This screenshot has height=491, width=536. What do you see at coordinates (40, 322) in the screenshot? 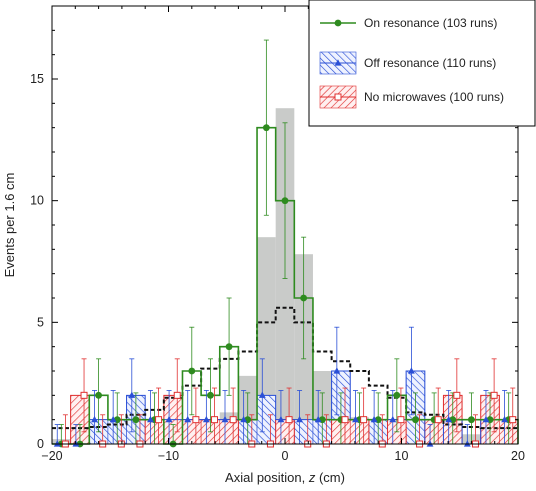
I see `y-tick-label: 5` at bounding box center [40, 322].